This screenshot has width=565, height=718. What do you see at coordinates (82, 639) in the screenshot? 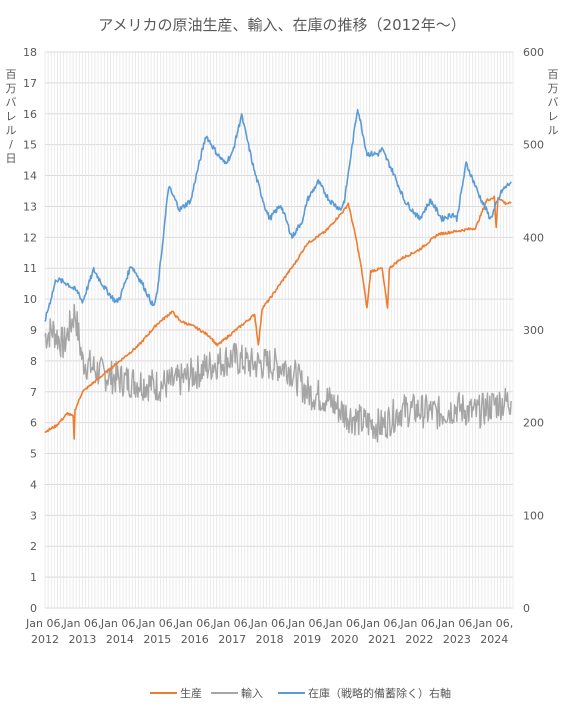
I see `x-tick-label-line2: 2013` at bounding box center [82, 639].